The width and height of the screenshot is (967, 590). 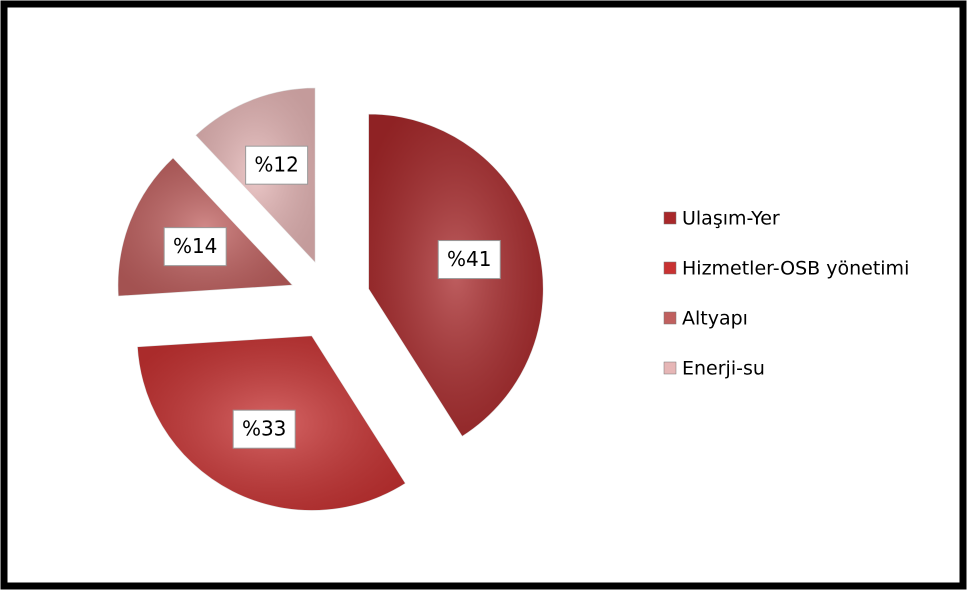 I want to click on data-label: %41, so click(x=469, y=259).